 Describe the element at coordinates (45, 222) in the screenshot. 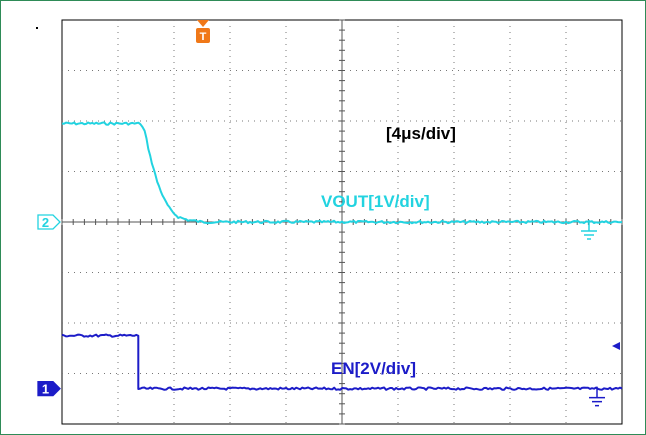

I see `svg-text: 2` at that location.